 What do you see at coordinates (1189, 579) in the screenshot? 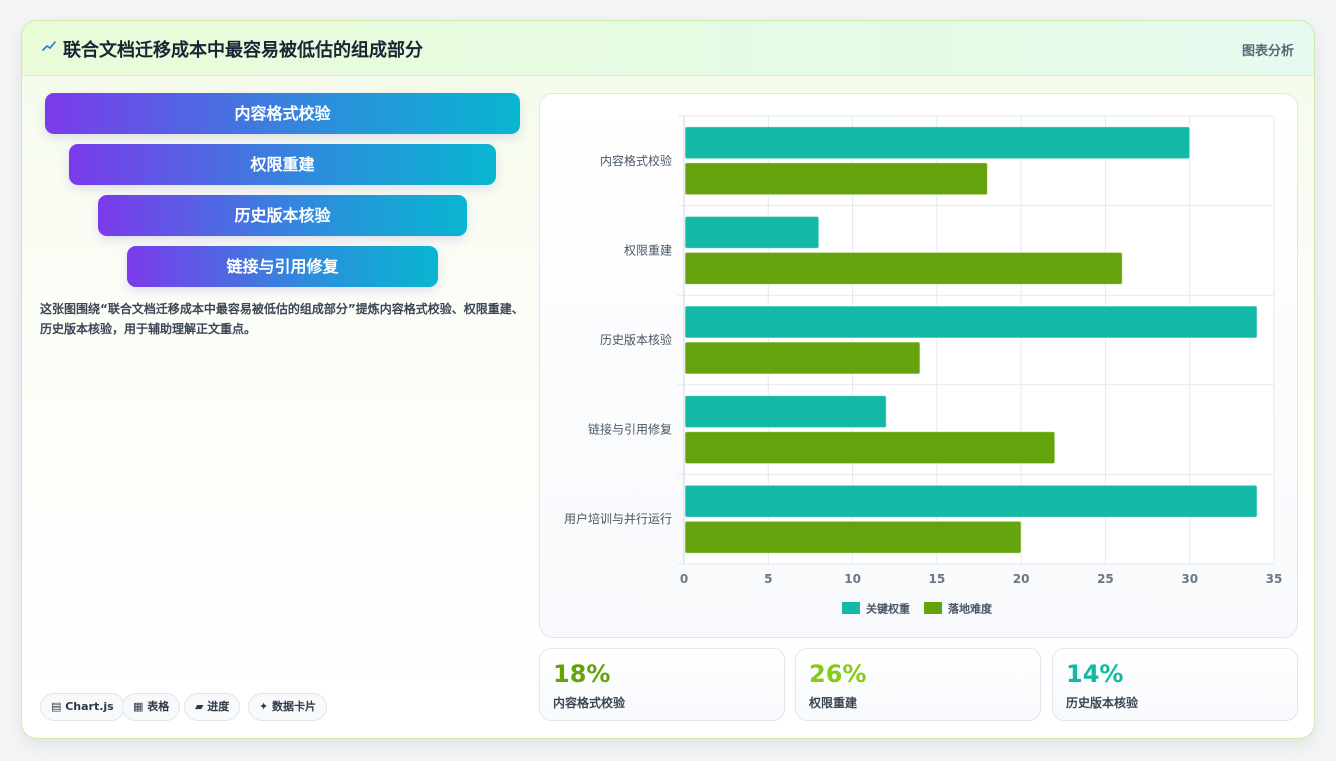
I see `x-tick-label: 30` at bounding box center [1189, 579].